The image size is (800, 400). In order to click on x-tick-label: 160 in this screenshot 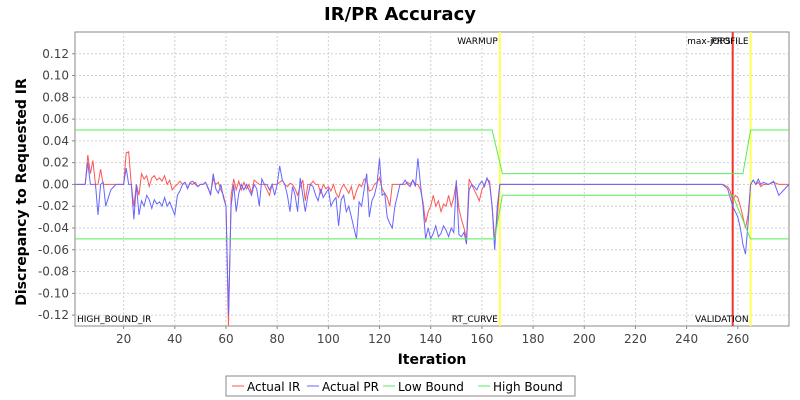, I will do `click(481, 339)`.